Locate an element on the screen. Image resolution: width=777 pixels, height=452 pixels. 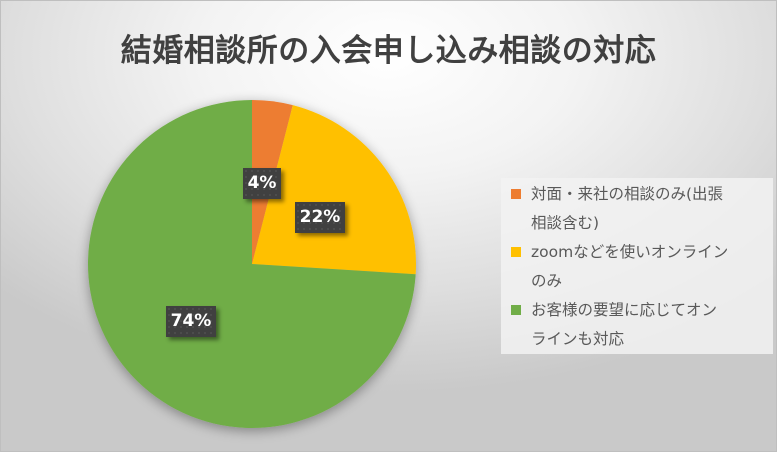
legend-label-2b: のみ is located at coordinates (547, 281).